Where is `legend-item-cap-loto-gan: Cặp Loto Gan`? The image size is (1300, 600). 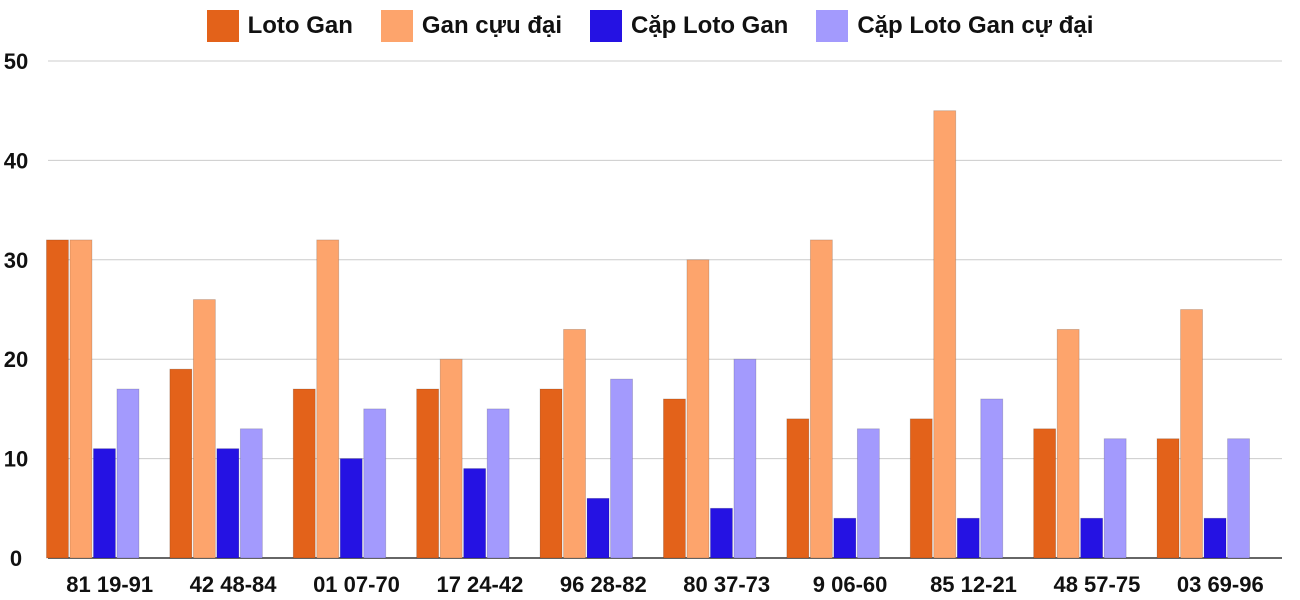
legend-item-cap-loto-gan: Cặp Loto Gan is located at coordinates (689, 26).